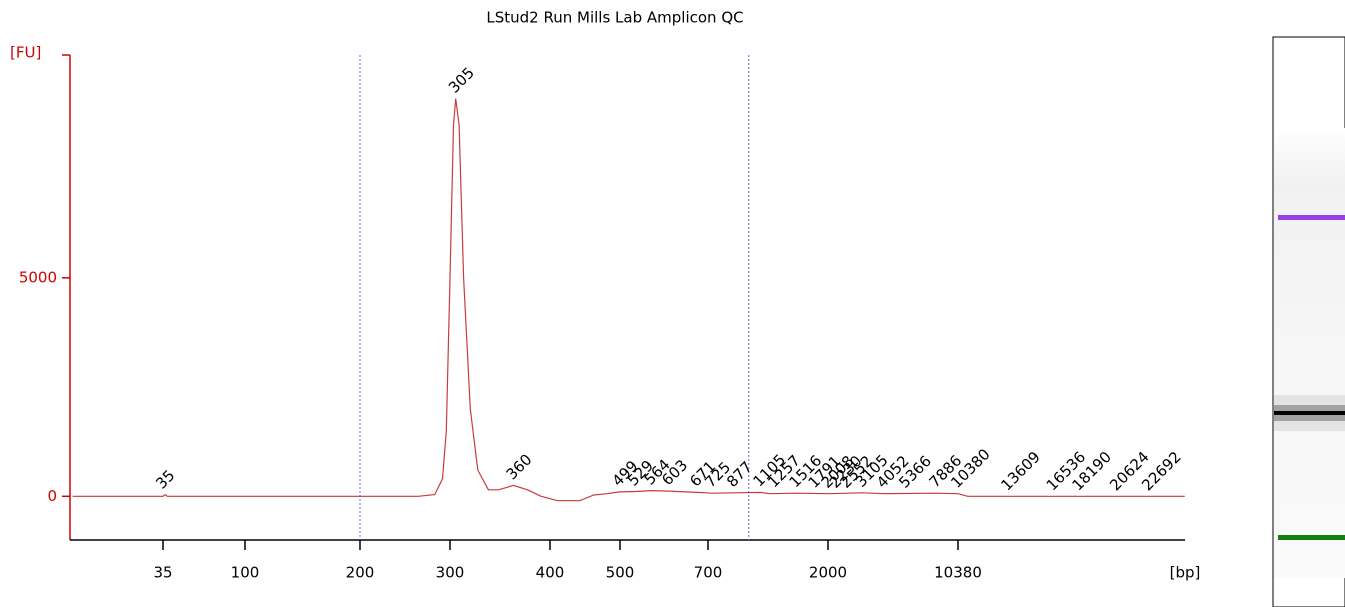 The height and width of the screenshot is (607, 1345). I want to click on peak-label: 360, so click(519, 466).